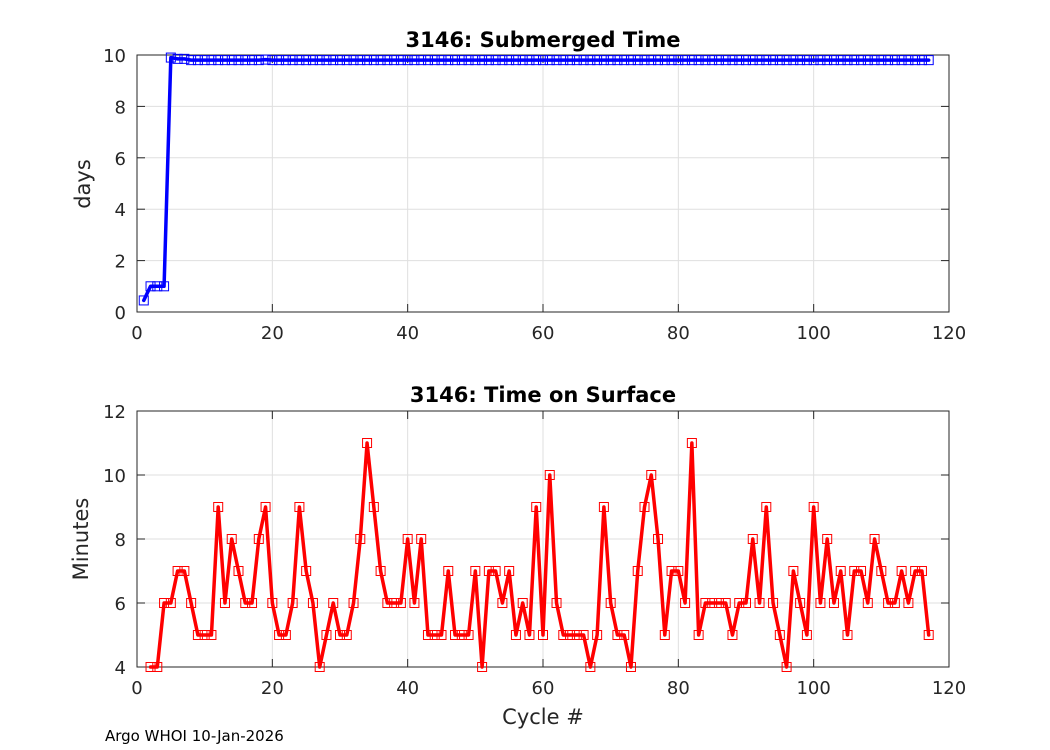 Image resolution: width=1050 pixels, height=750 pixels. Describe the element at coordinates (114, 476) in the screenshot. I see `surface-y-tick-label: 10` at that location.